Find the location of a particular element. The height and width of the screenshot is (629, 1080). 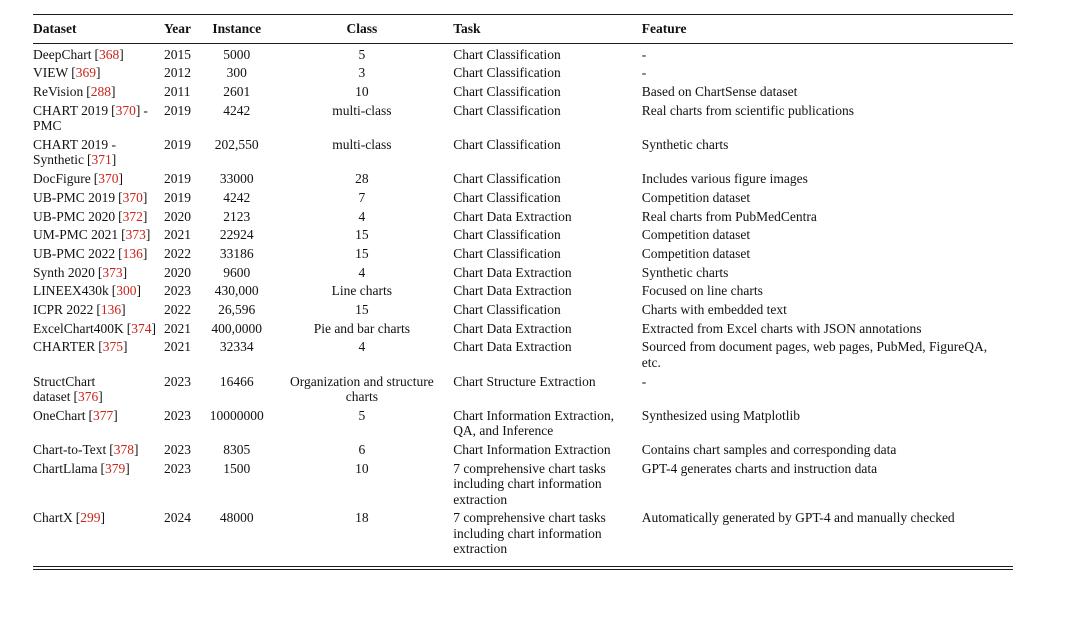

feature-cell: - is located at coordinates (644, 73).